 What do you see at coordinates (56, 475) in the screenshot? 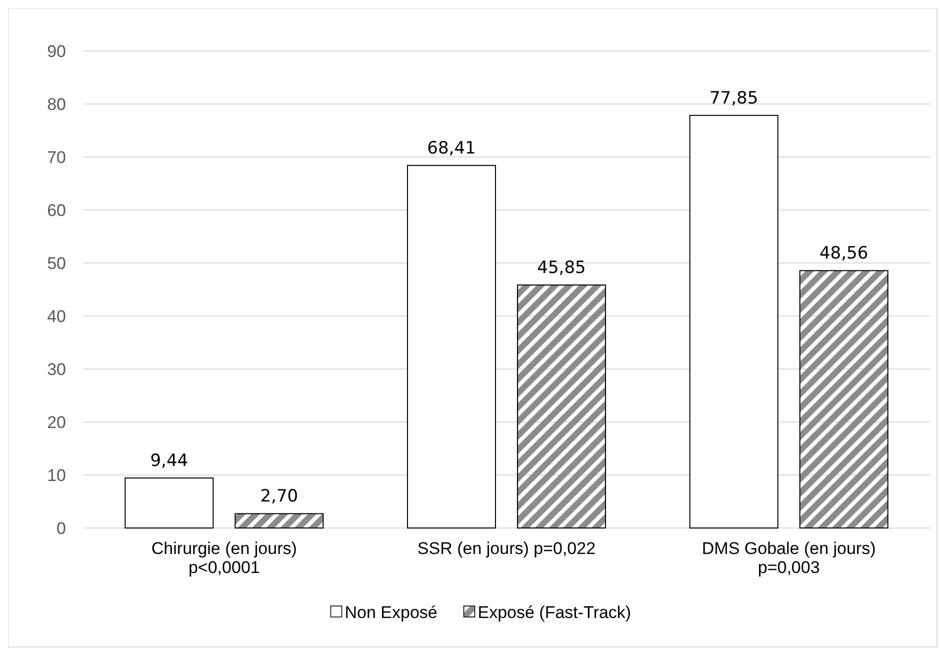
I see `y-tick-label: 10` at bounding box center [56, 475].